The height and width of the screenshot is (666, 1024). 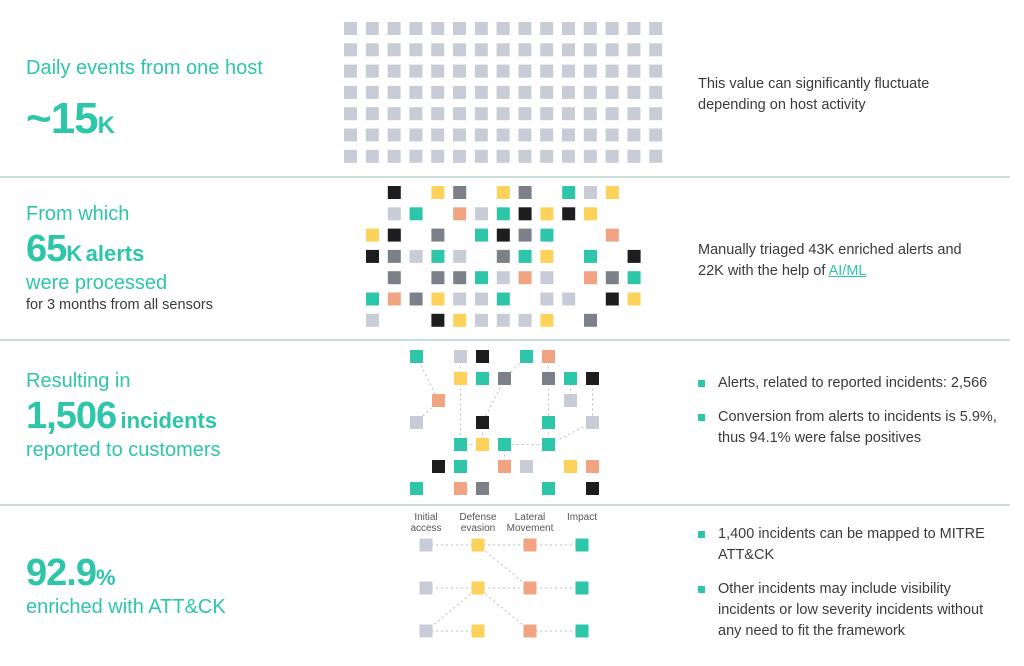 What do you see at coordinates (144, 68) in the screenshot?
I see `row1-label: Daily events from one host` at bounding box center [144, 68].